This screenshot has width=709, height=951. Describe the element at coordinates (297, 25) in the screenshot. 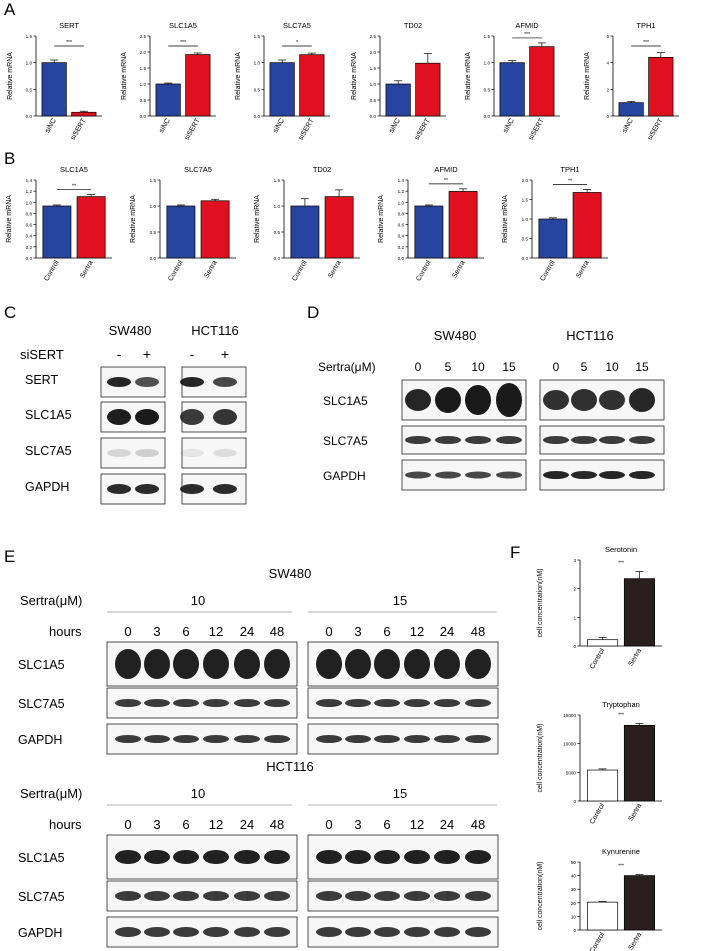

I see `chart-title: SLC7A5` at that location.